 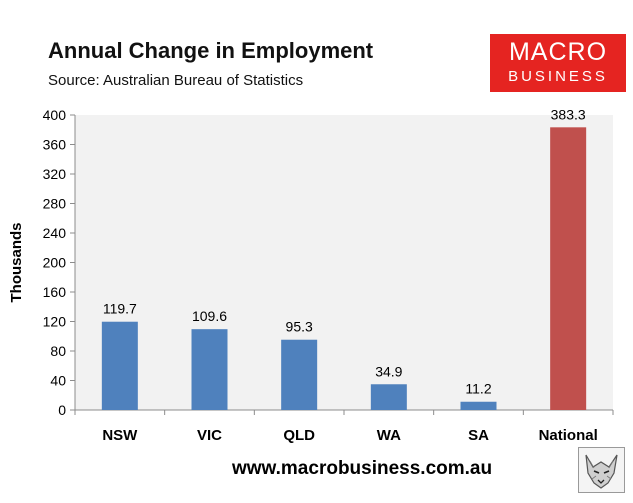 I want to click on bar-nsw, so click(x=119, y=365).